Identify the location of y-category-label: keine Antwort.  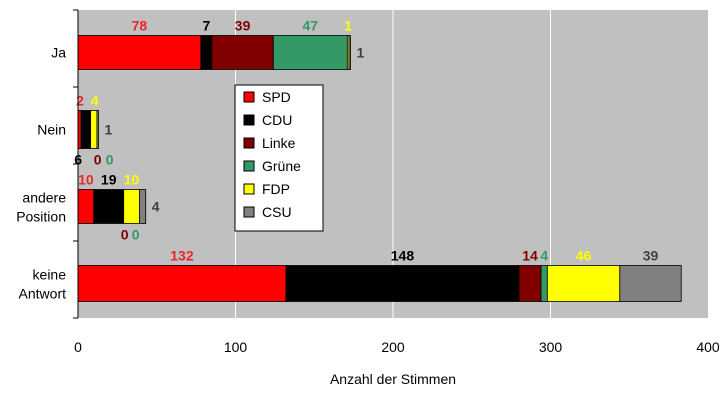
(43, 284).